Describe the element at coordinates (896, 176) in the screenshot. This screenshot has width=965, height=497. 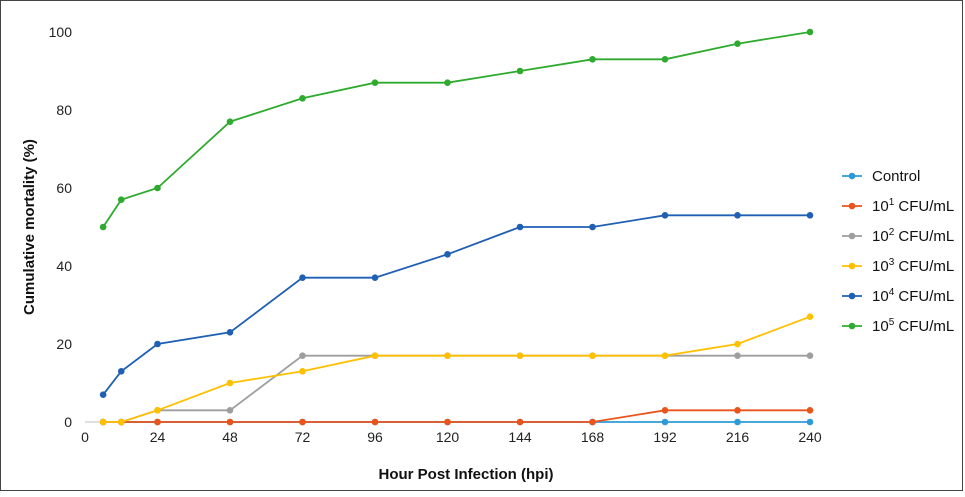
I see `legend-label: Control` at that location.